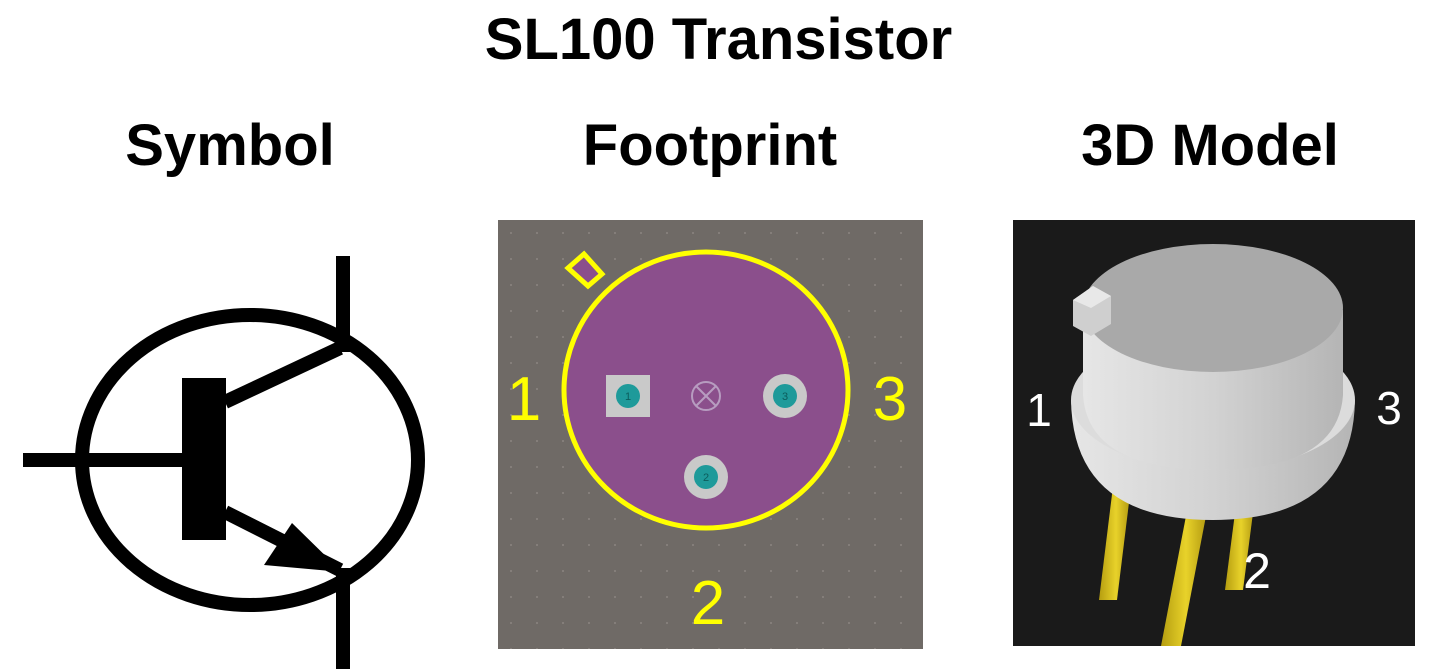 The height and width of the screenshot is (669, 1437). What do you see at coordinates (585, 270) in the screenshot?
I see `footprint-tab` at bounding box center [585, 270].